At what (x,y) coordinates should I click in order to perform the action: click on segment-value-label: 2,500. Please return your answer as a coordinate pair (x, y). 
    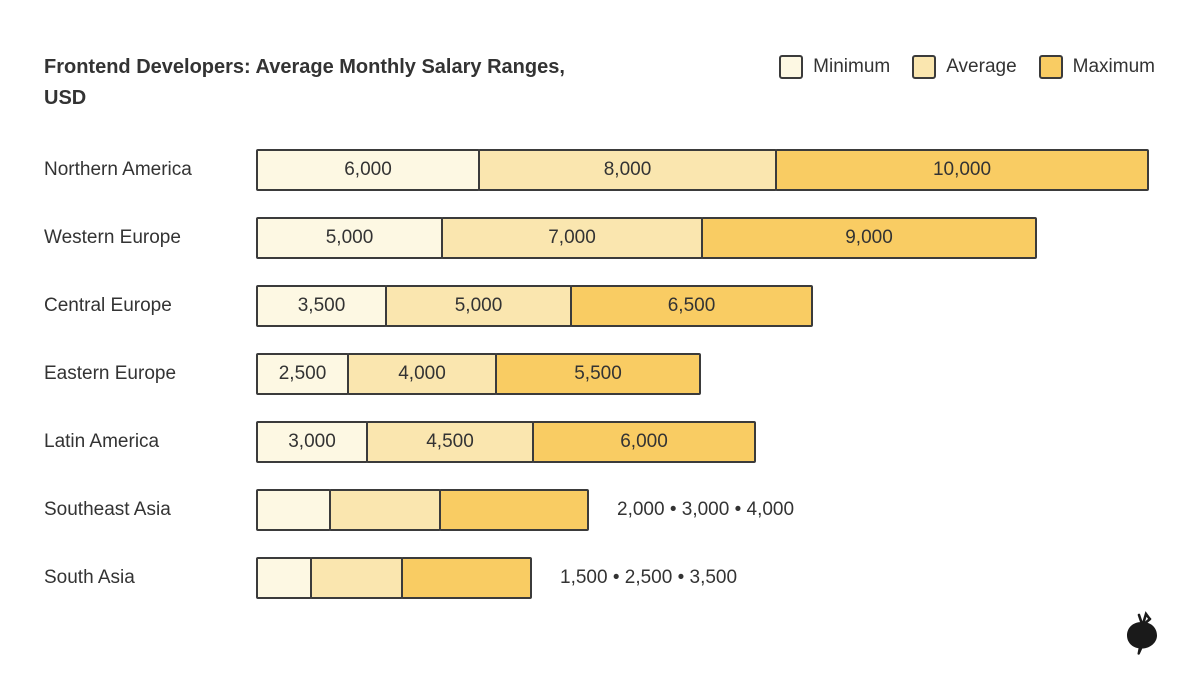
    Looking at the image, I should click on (302, 373).